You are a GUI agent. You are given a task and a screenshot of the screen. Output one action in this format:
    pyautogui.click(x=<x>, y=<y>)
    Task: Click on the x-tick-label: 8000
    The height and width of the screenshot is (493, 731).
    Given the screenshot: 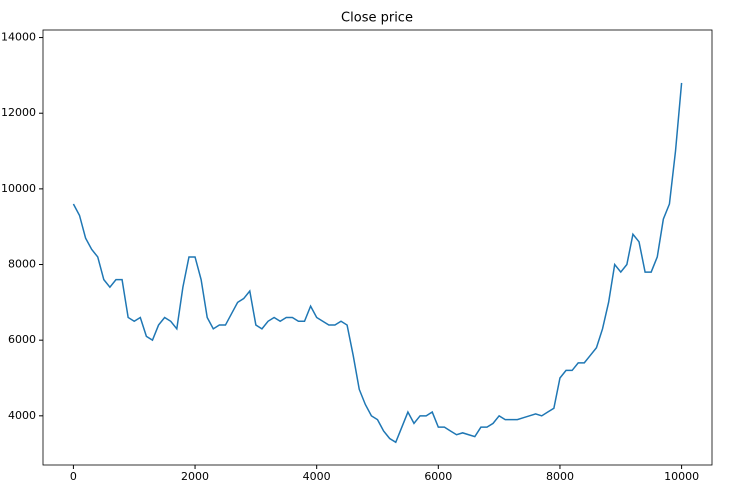 What is the action you would take?
    pyautogui.click(x=560, y=476)
    